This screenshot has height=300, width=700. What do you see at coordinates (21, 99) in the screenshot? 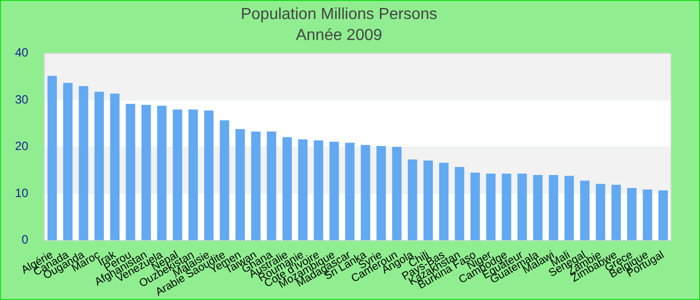
I see `y-tick-label: 30` at bounding box center [21, 99].